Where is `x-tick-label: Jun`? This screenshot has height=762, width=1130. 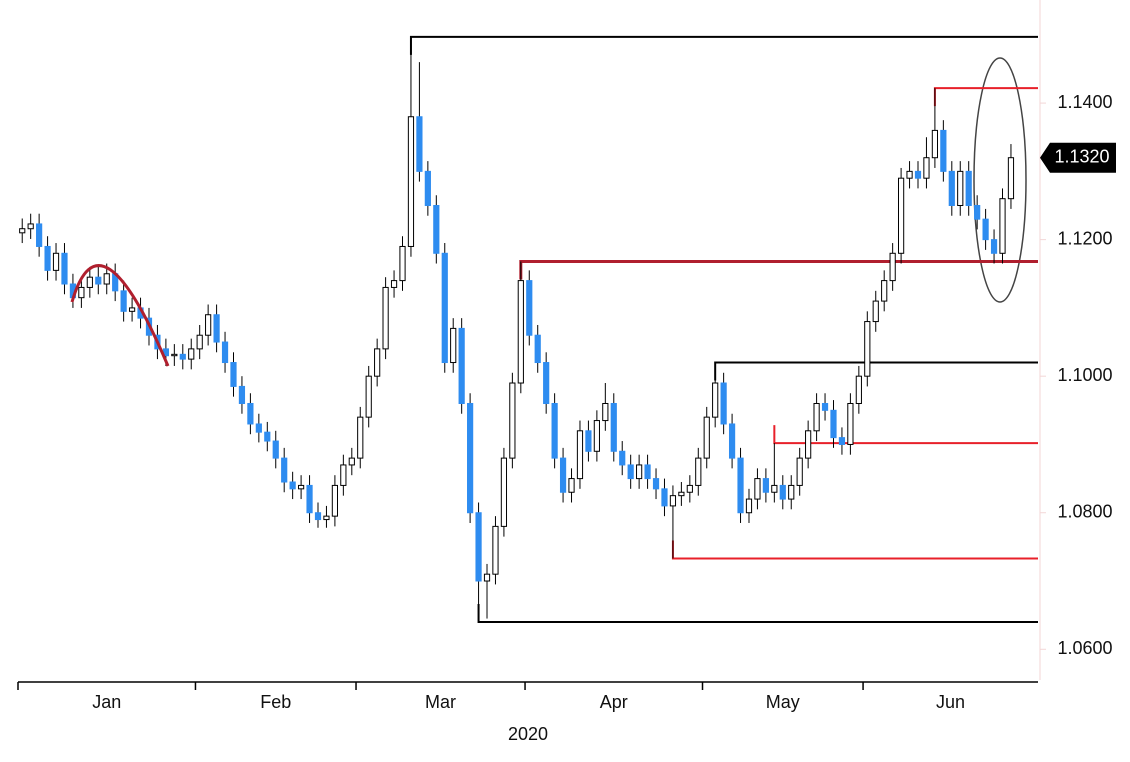 x-tick-label: Jun is located at coordinates (950, 702).